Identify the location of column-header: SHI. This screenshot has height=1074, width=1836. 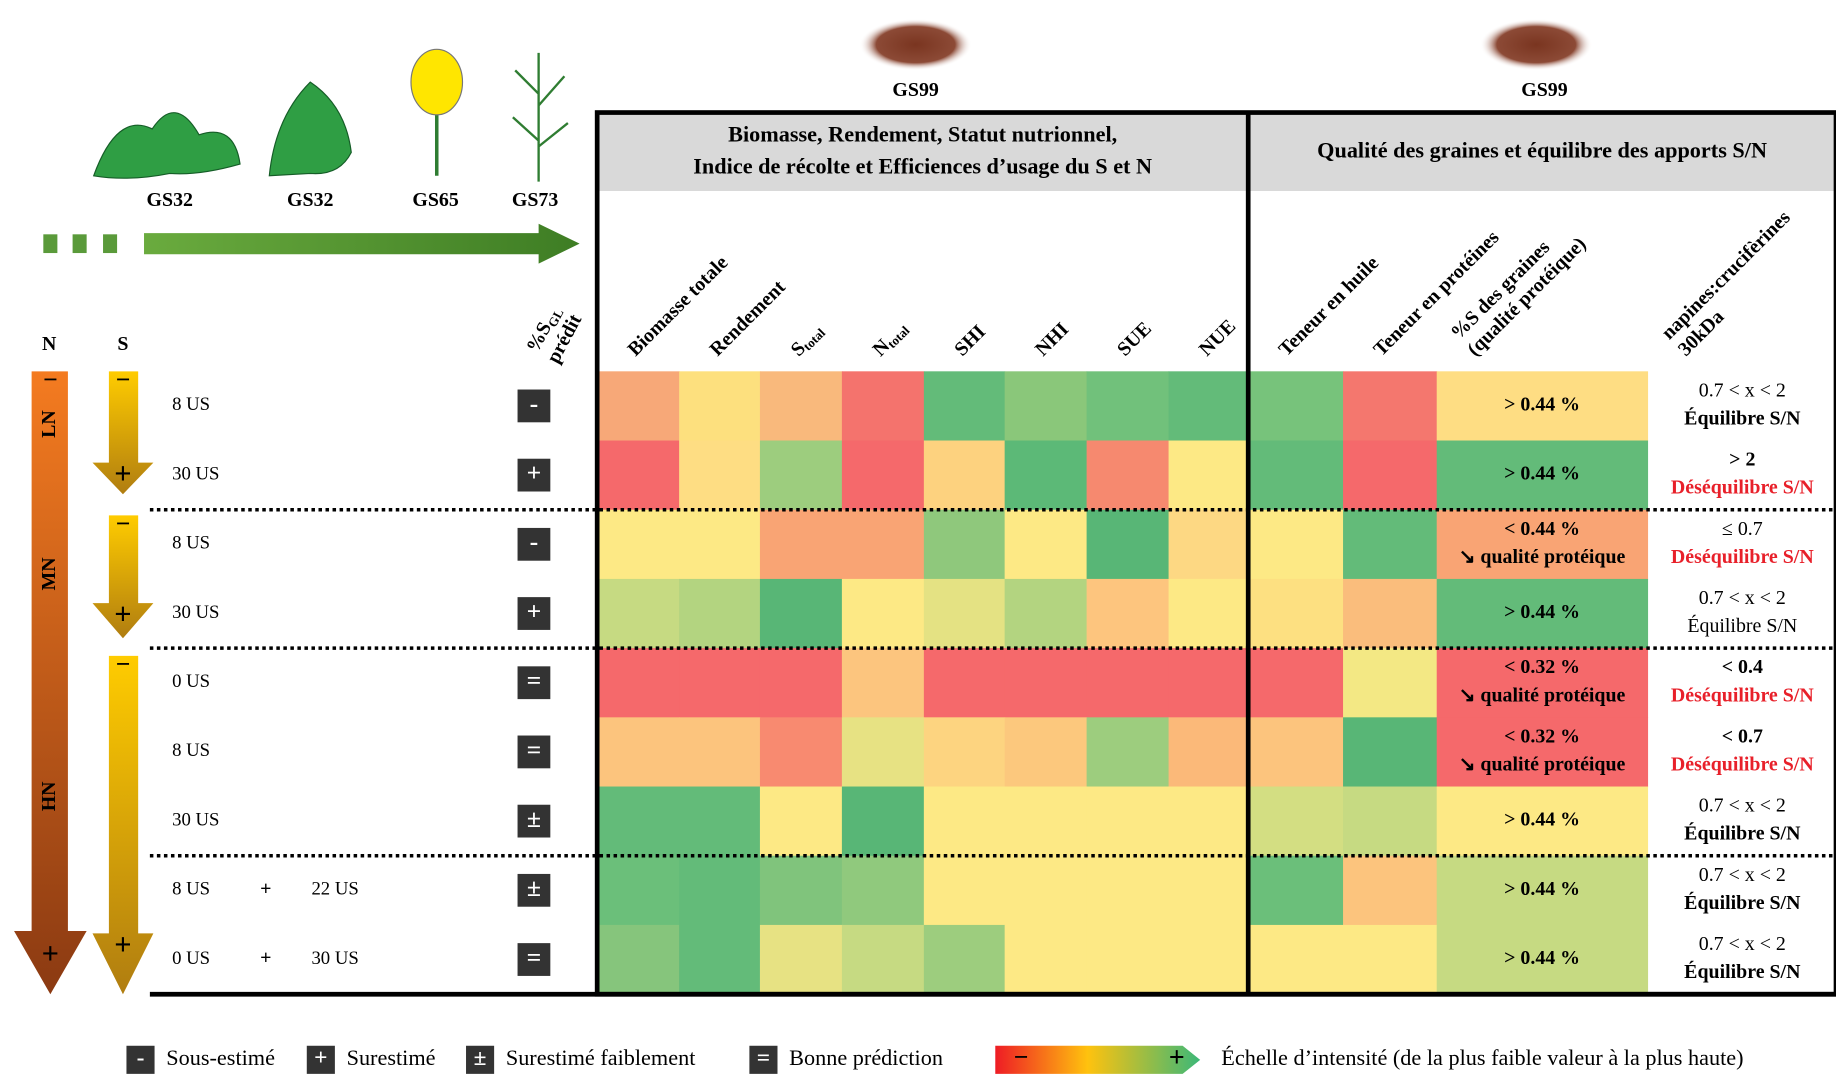
(970, 341).